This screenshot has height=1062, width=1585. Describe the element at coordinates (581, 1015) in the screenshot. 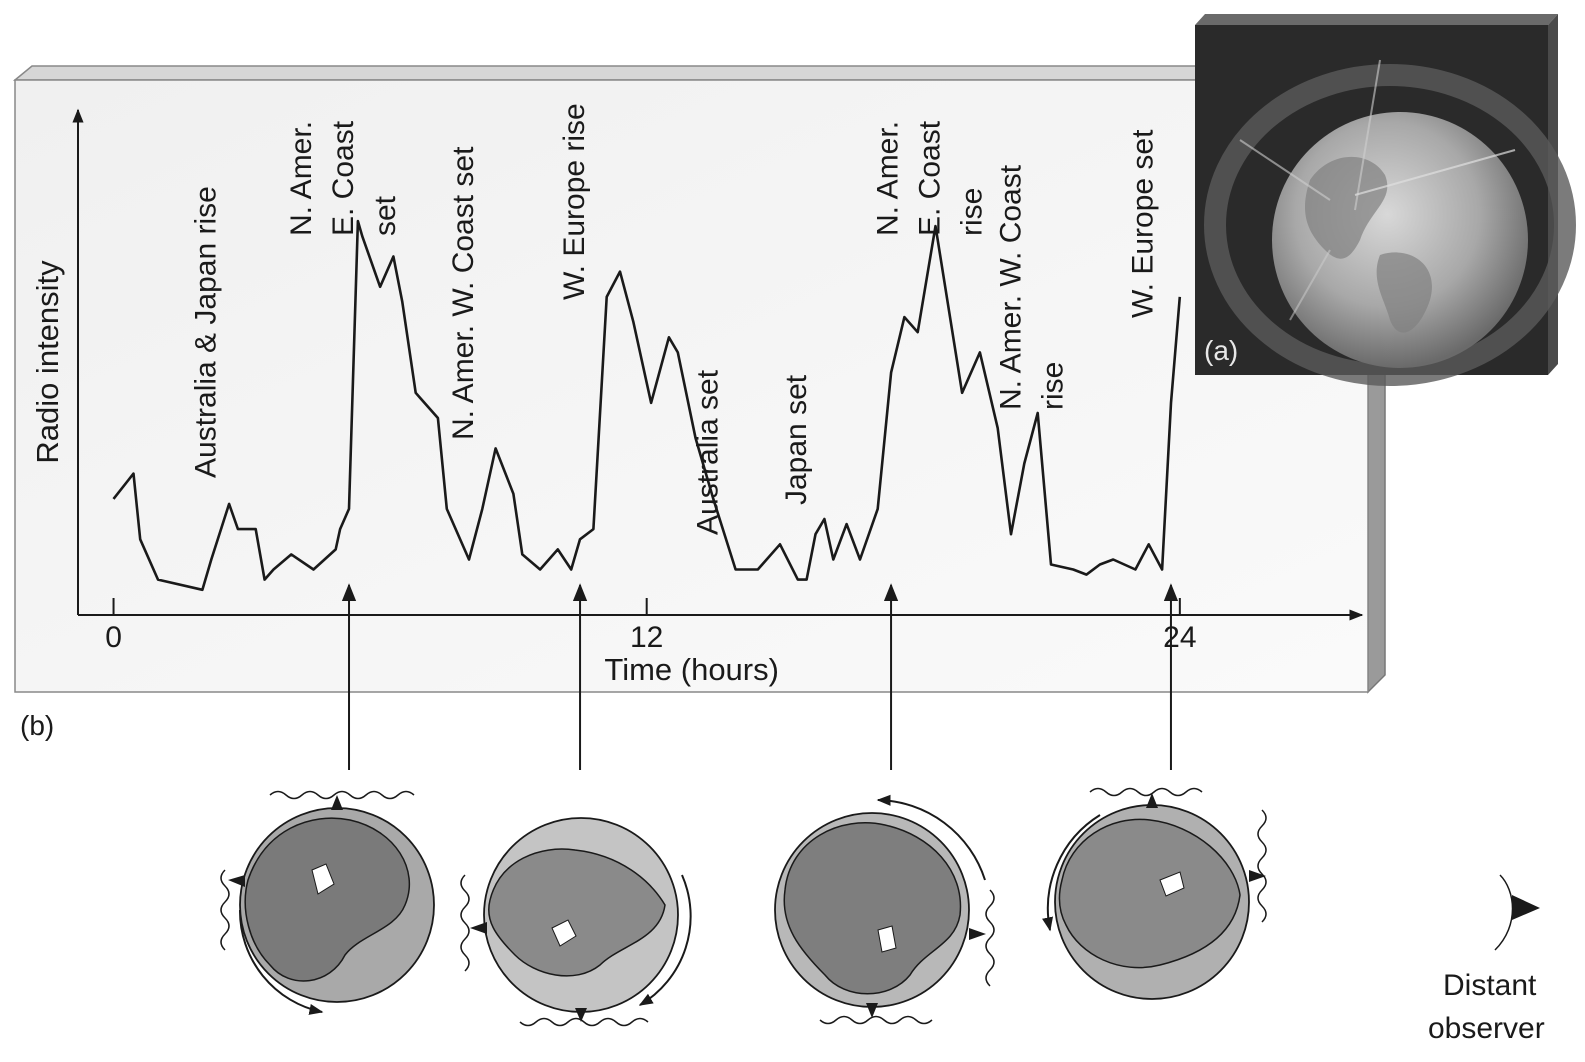

I see `globe-2-pin-bottom` at that location.